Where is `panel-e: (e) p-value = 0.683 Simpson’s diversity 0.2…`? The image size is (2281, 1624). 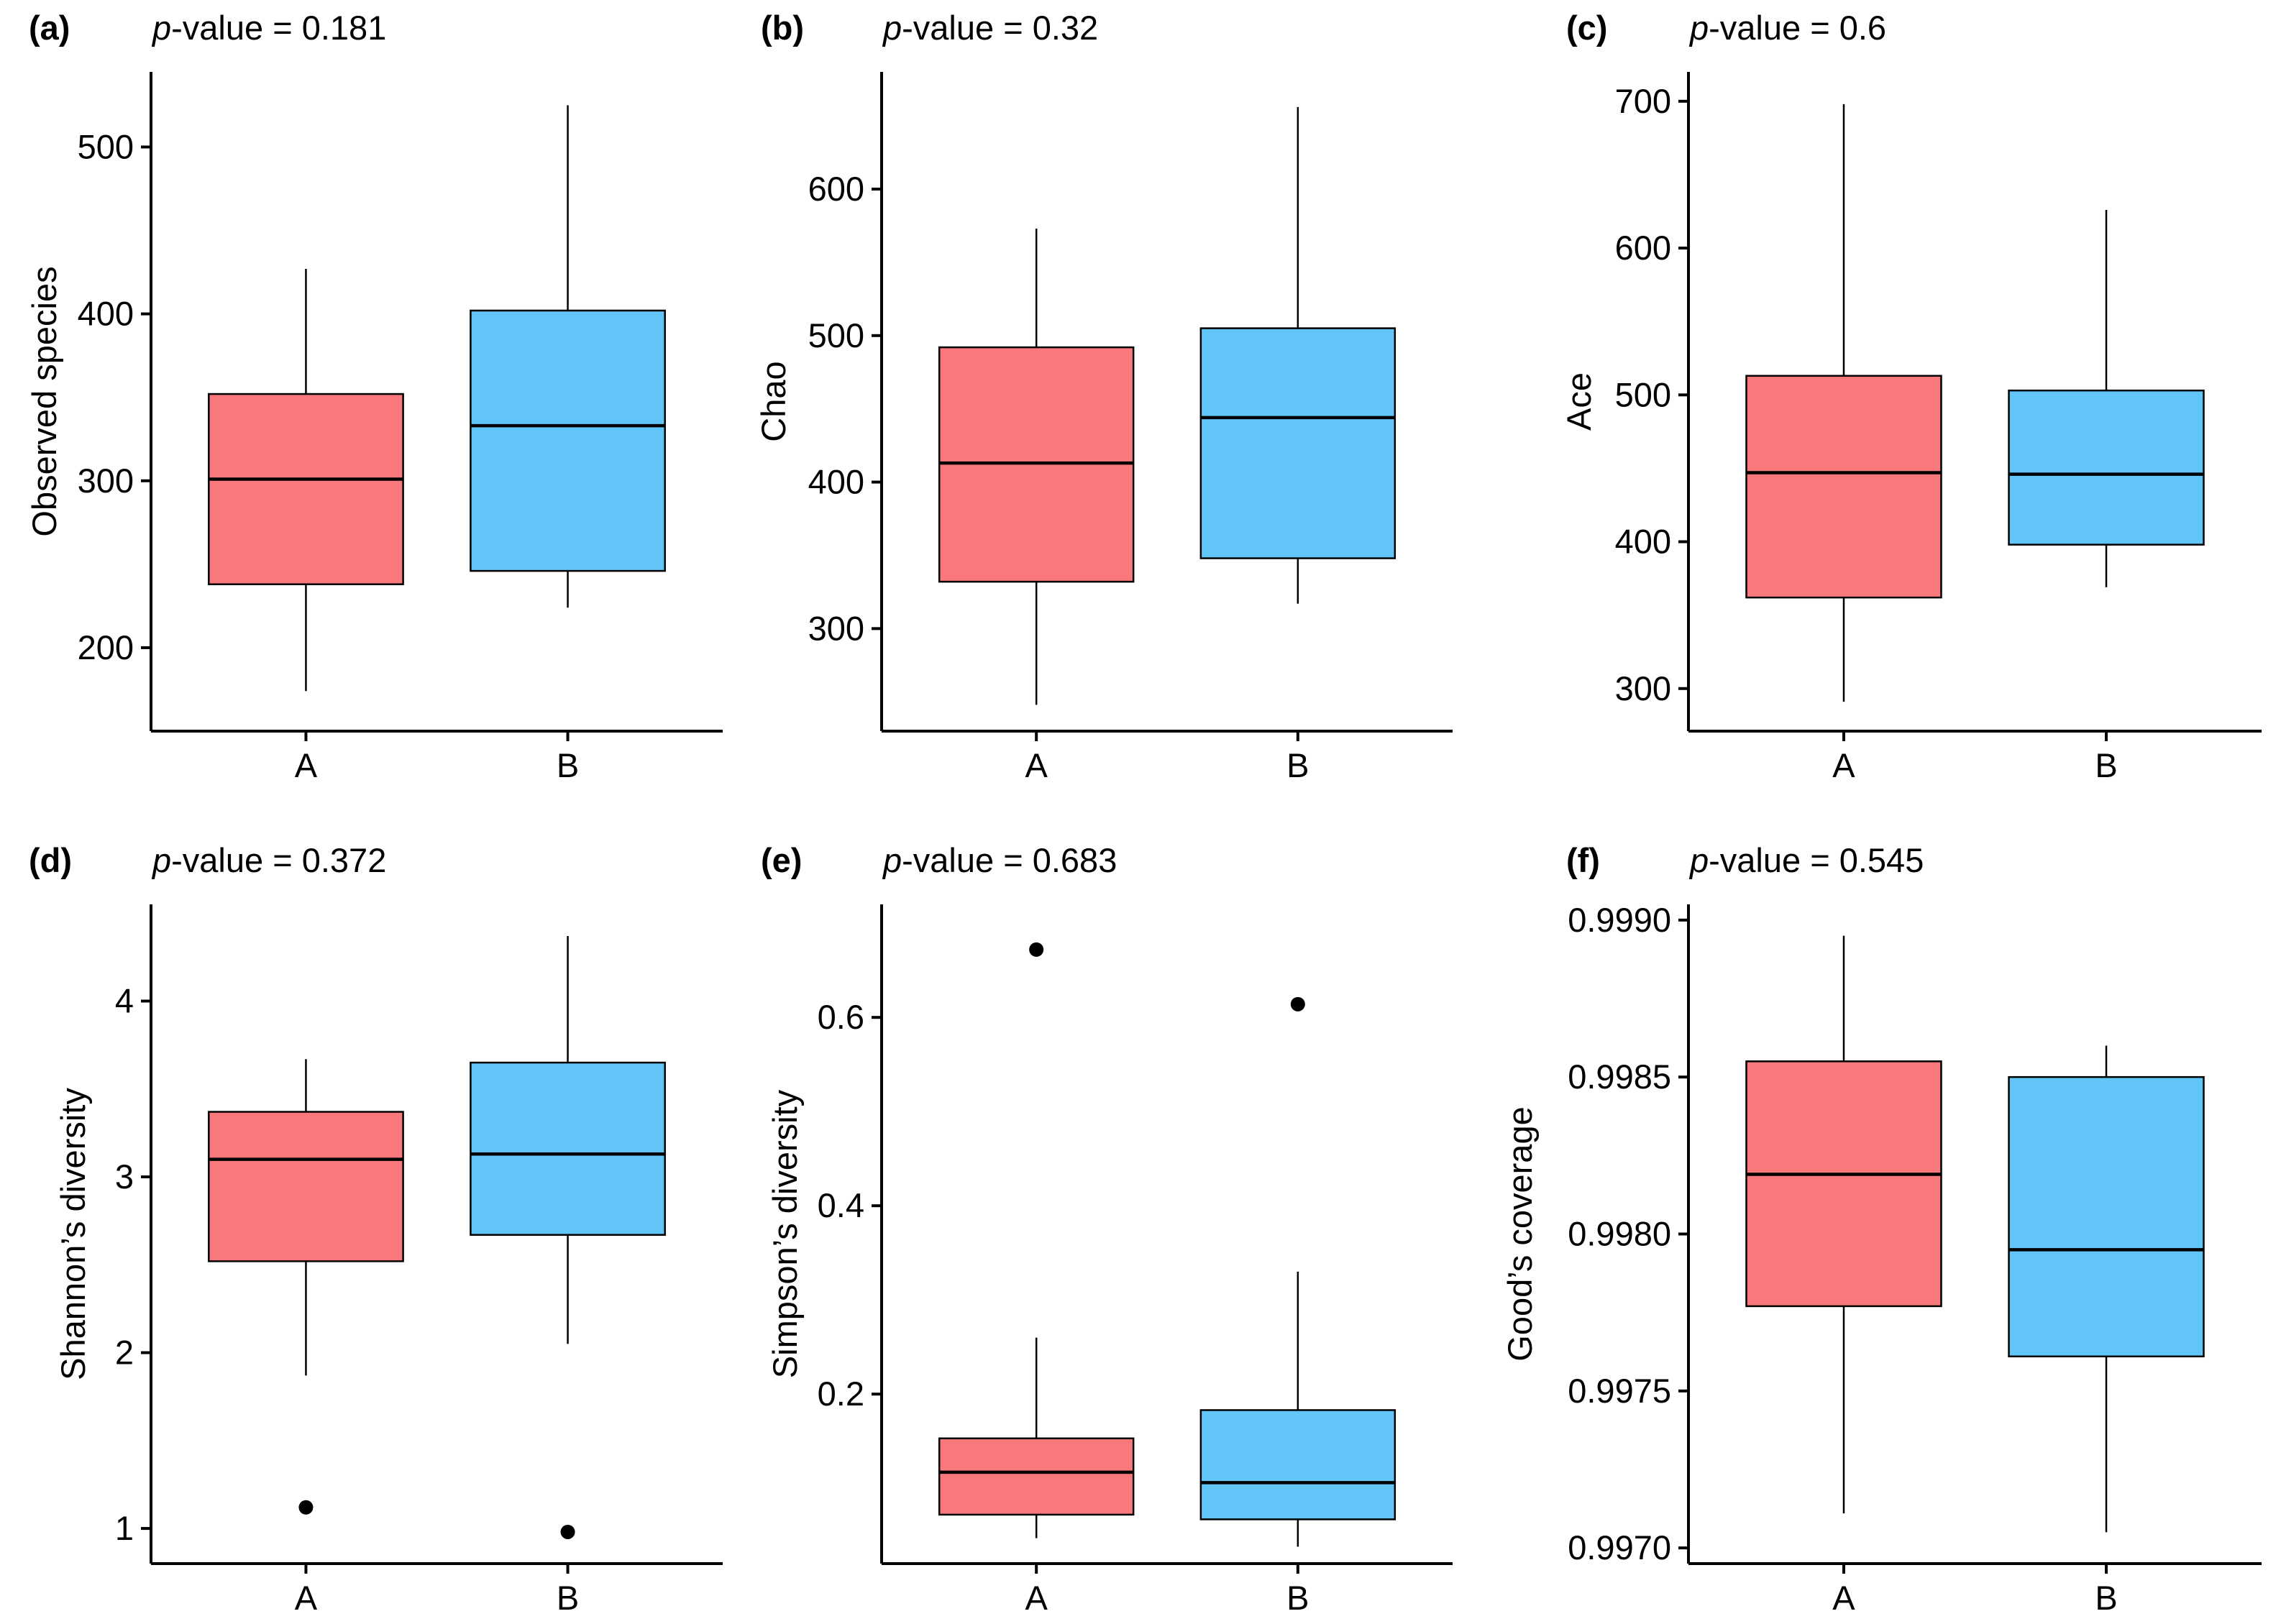
panel-e: (e) p-value = 0.683 Simpson’s diversity 0.2… is located at coordinates (1107, 1229).